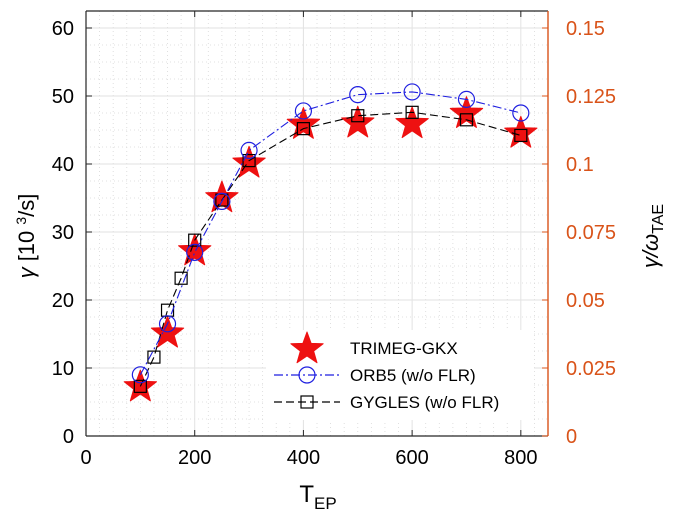  Describe the element at coordinates (317, 497) in the screenshot. I see `x-axis-label: TEP` at that location.